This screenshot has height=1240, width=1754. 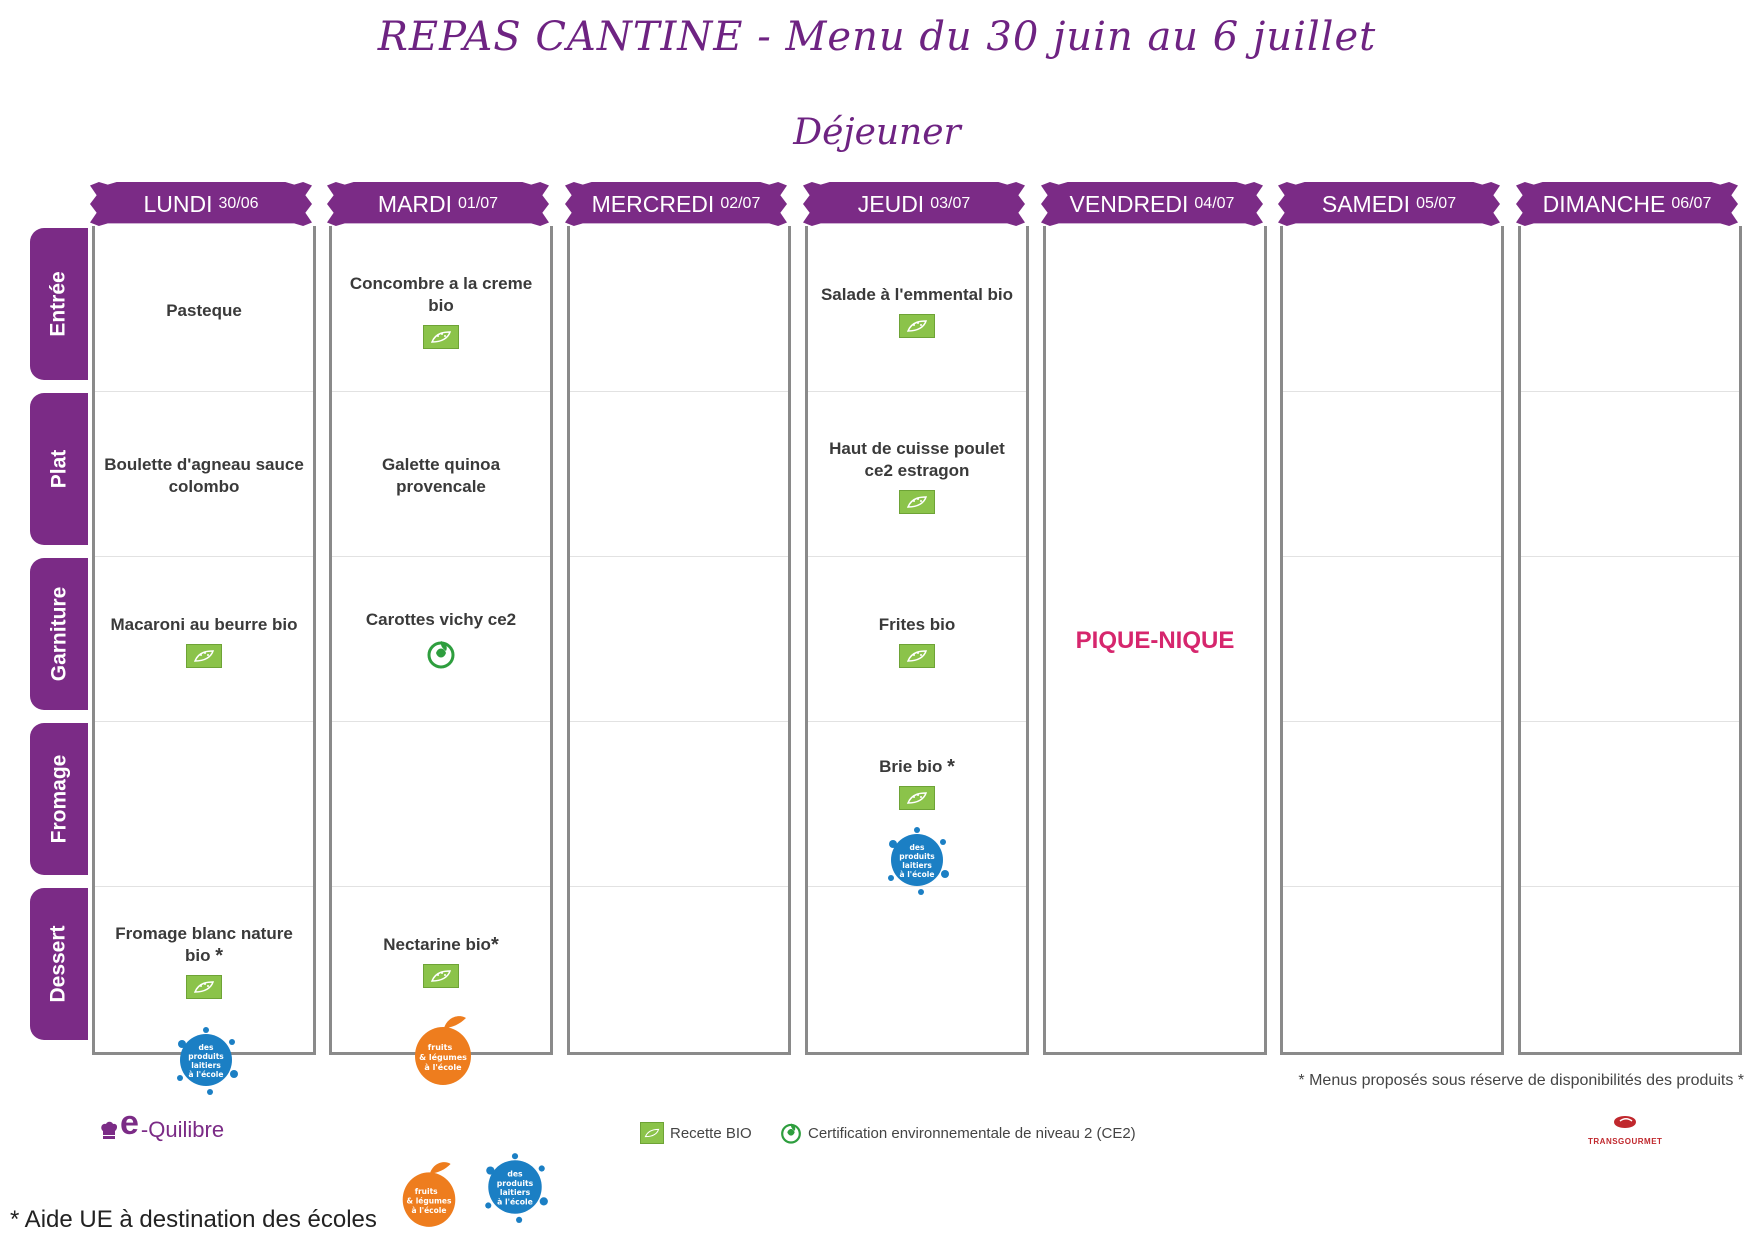 I want to click on dish-name: Nectarine bio, so click(x=437, y=944).